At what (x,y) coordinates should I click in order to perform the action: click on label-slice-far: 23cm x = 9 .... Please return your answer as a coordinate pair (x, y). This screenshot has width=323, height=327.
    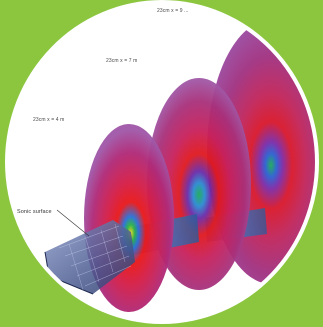
    Looking at the image, I should click on (173, 11).